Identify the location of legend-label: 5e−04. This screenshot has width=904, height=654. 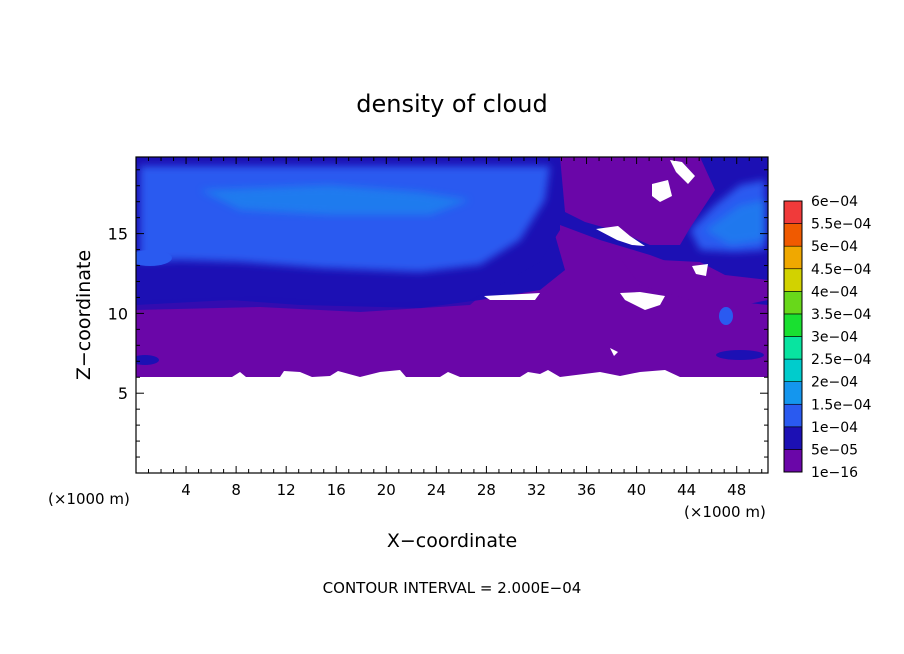
(834, 247).